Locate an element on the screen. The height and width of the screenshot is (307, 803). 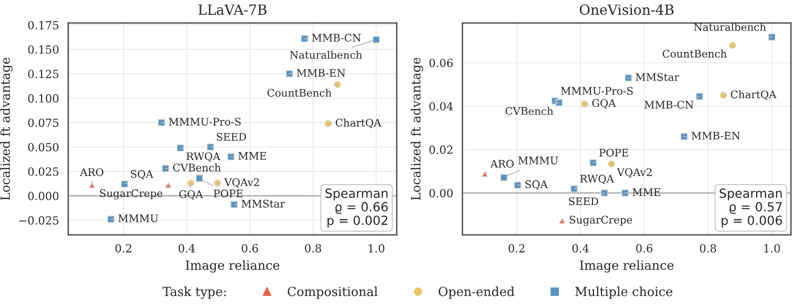
y-tick-label: 0.025 is located at coordinates (43, 171).